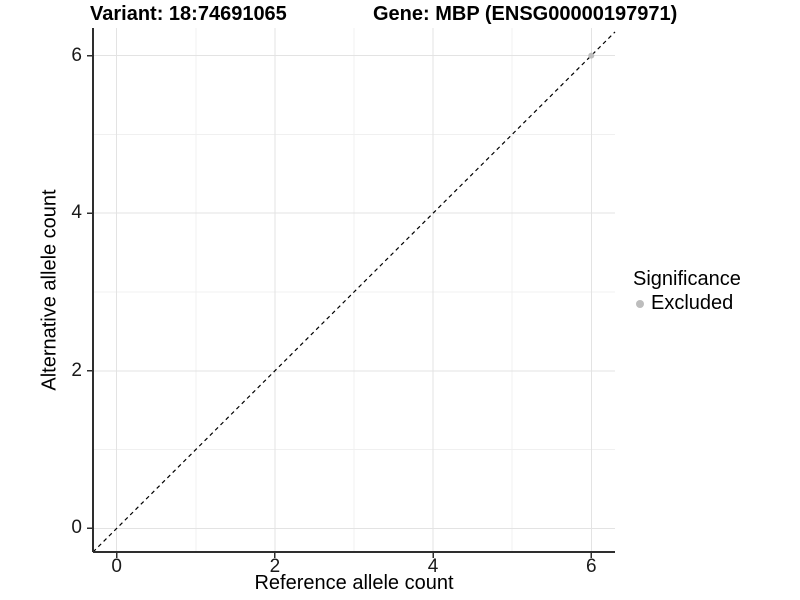 Image resolution: width=800 pixels, height=600 pixels. What do you see at coordinates (188, 14) in the screenshot?
I see `plot-title-variant: Variant: 18:74691065` at bounding box center [188, 14].